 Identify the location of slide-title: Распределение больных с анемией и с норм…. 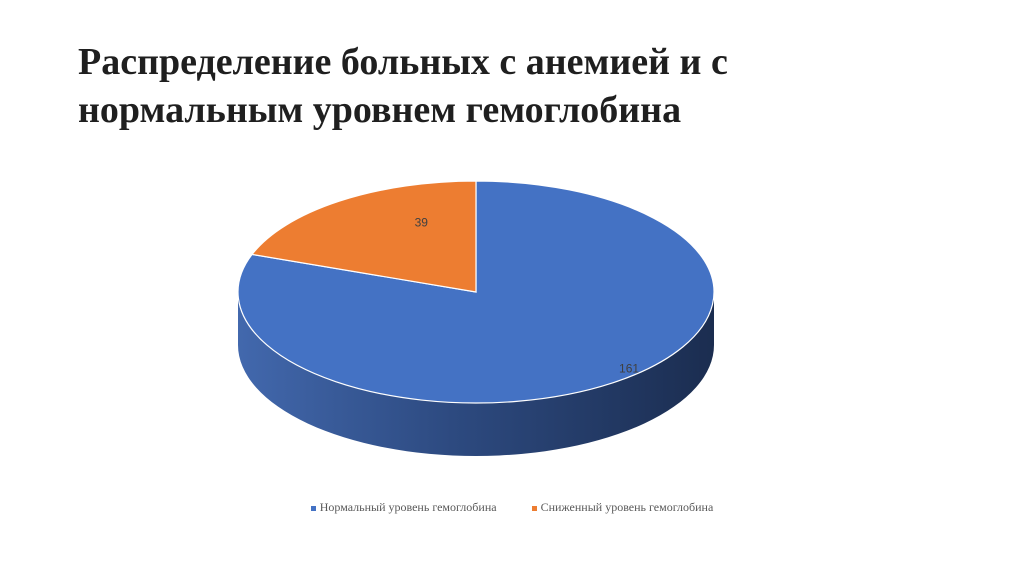
(528, 86).